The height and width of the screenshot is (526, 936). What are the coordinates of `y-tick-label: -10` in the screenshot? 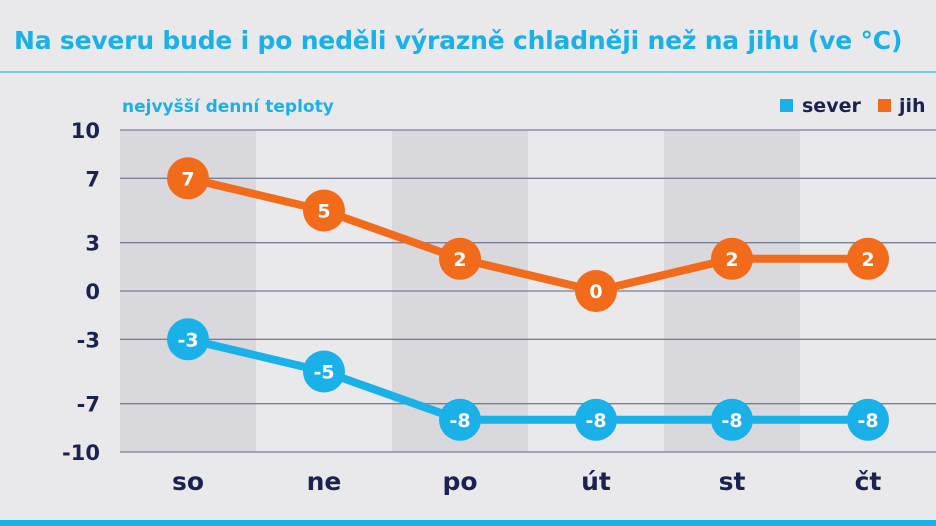 It's located at (81, 453).